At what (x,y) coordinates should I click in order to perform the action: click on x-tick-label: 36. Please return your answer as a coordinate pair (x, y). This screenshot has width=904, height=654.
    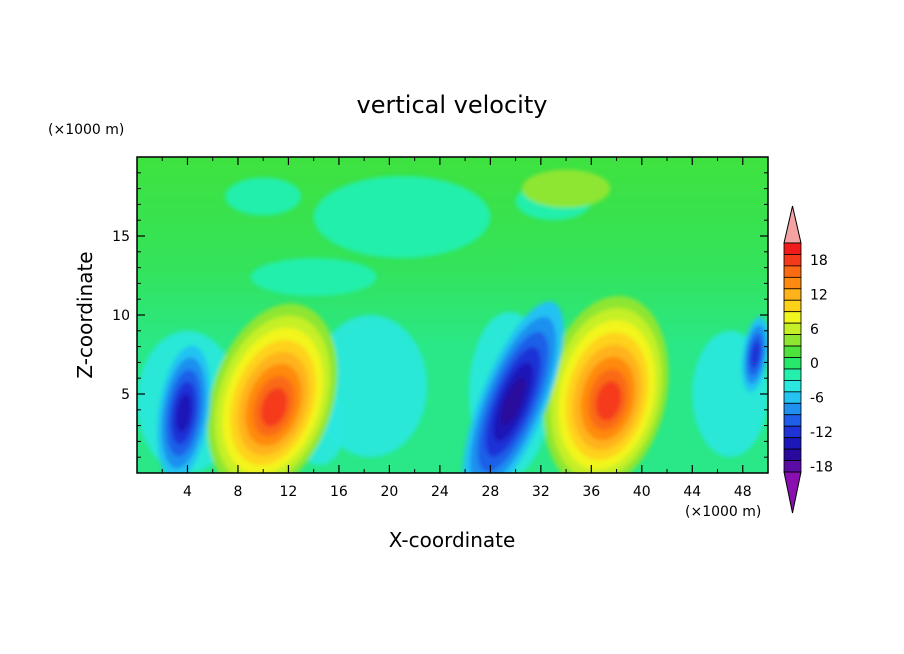
    Looking at the image, I should click on (591, 492).